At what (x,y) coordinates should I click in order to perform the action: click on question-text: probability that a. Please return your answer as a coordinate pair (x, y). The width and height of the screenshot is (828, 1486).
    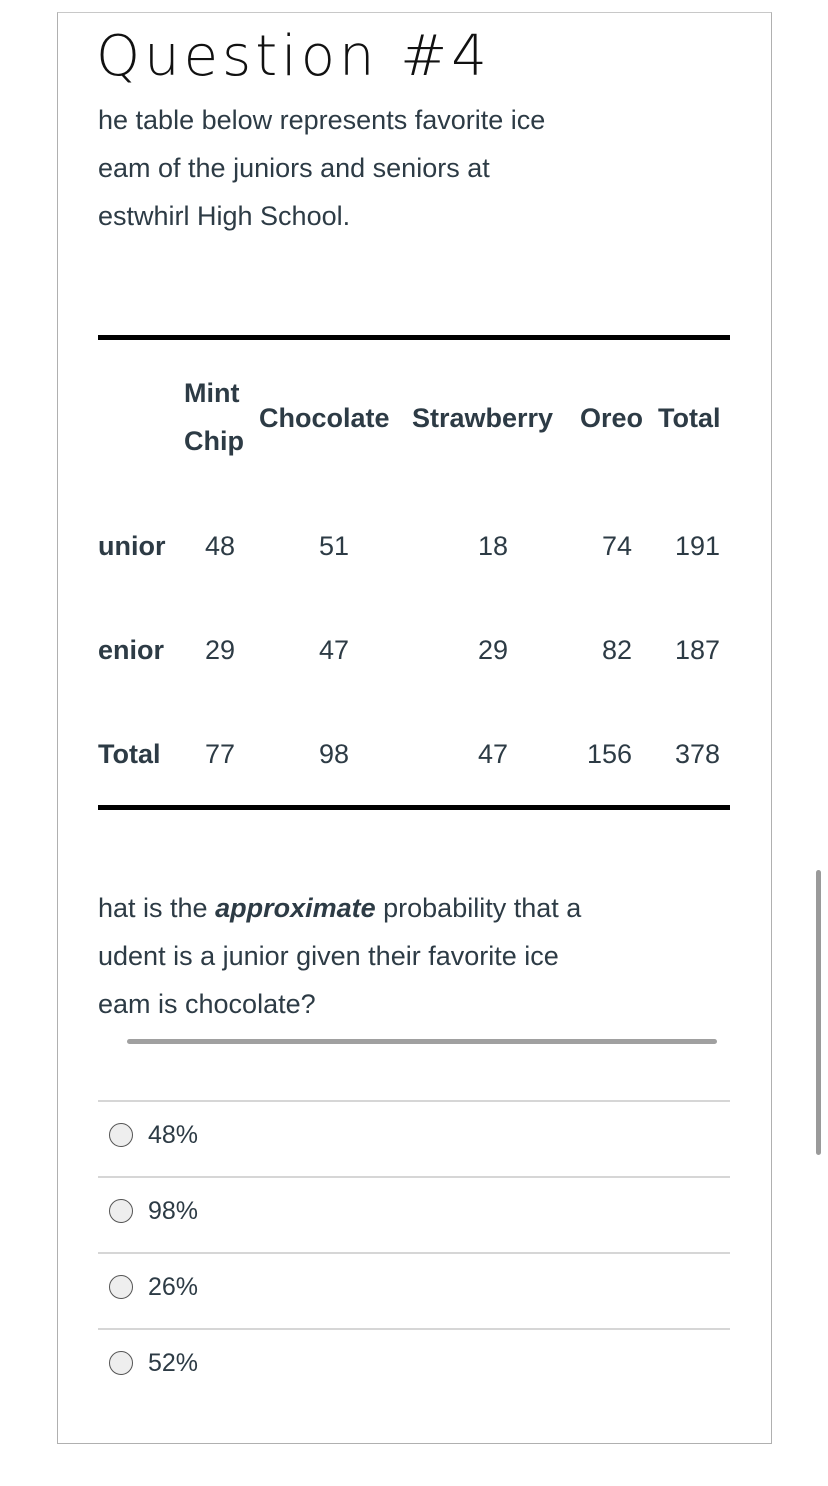
    Looking at the image, I should click on (478, 908).